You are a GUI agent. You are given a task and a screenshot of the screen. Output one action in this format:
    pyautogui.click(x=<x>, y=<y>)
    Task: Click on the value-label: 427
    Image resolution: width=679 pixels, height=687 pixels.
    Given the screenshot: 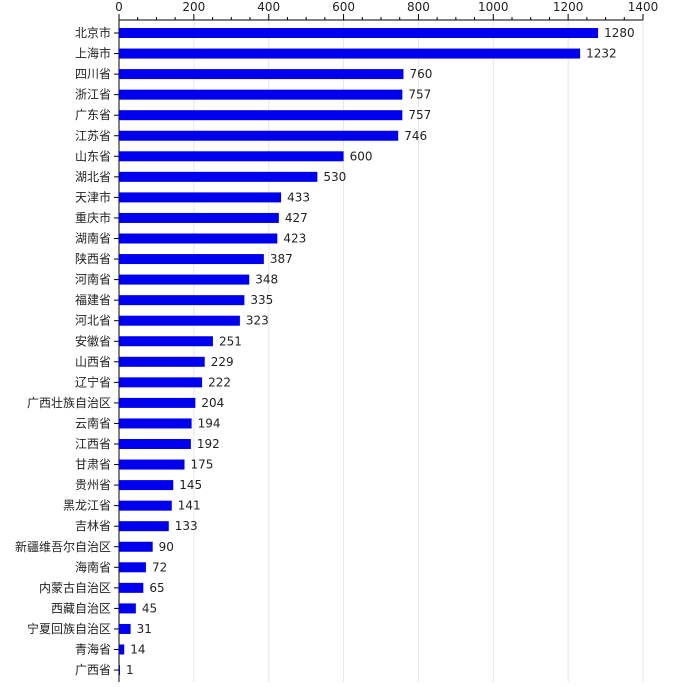 What is the action you would take?
    pyautogui.click(x=296, y=218)
    